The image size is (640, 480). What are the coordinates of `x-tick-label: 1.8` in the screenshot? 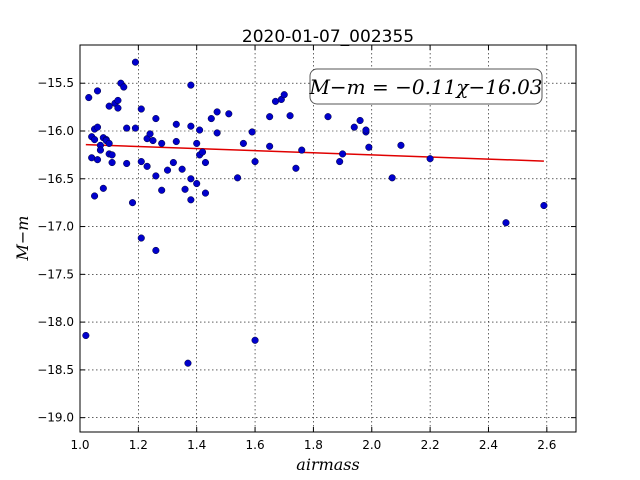 It's located at (313, 445).